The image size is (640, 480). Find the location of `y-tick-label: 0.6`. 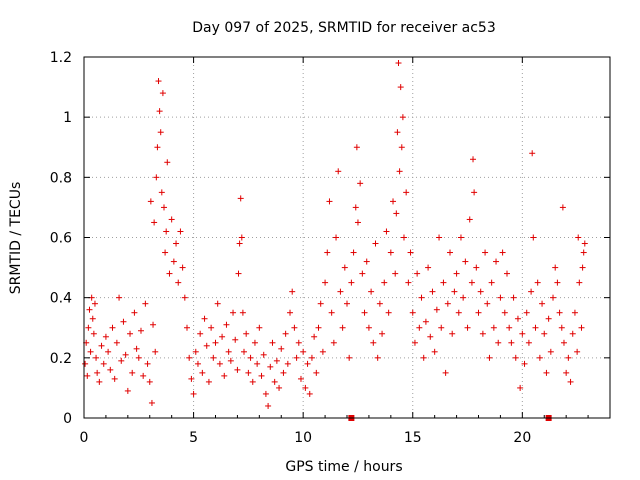

y-tick-label: 0.6 is located at coordinates (61, 239).